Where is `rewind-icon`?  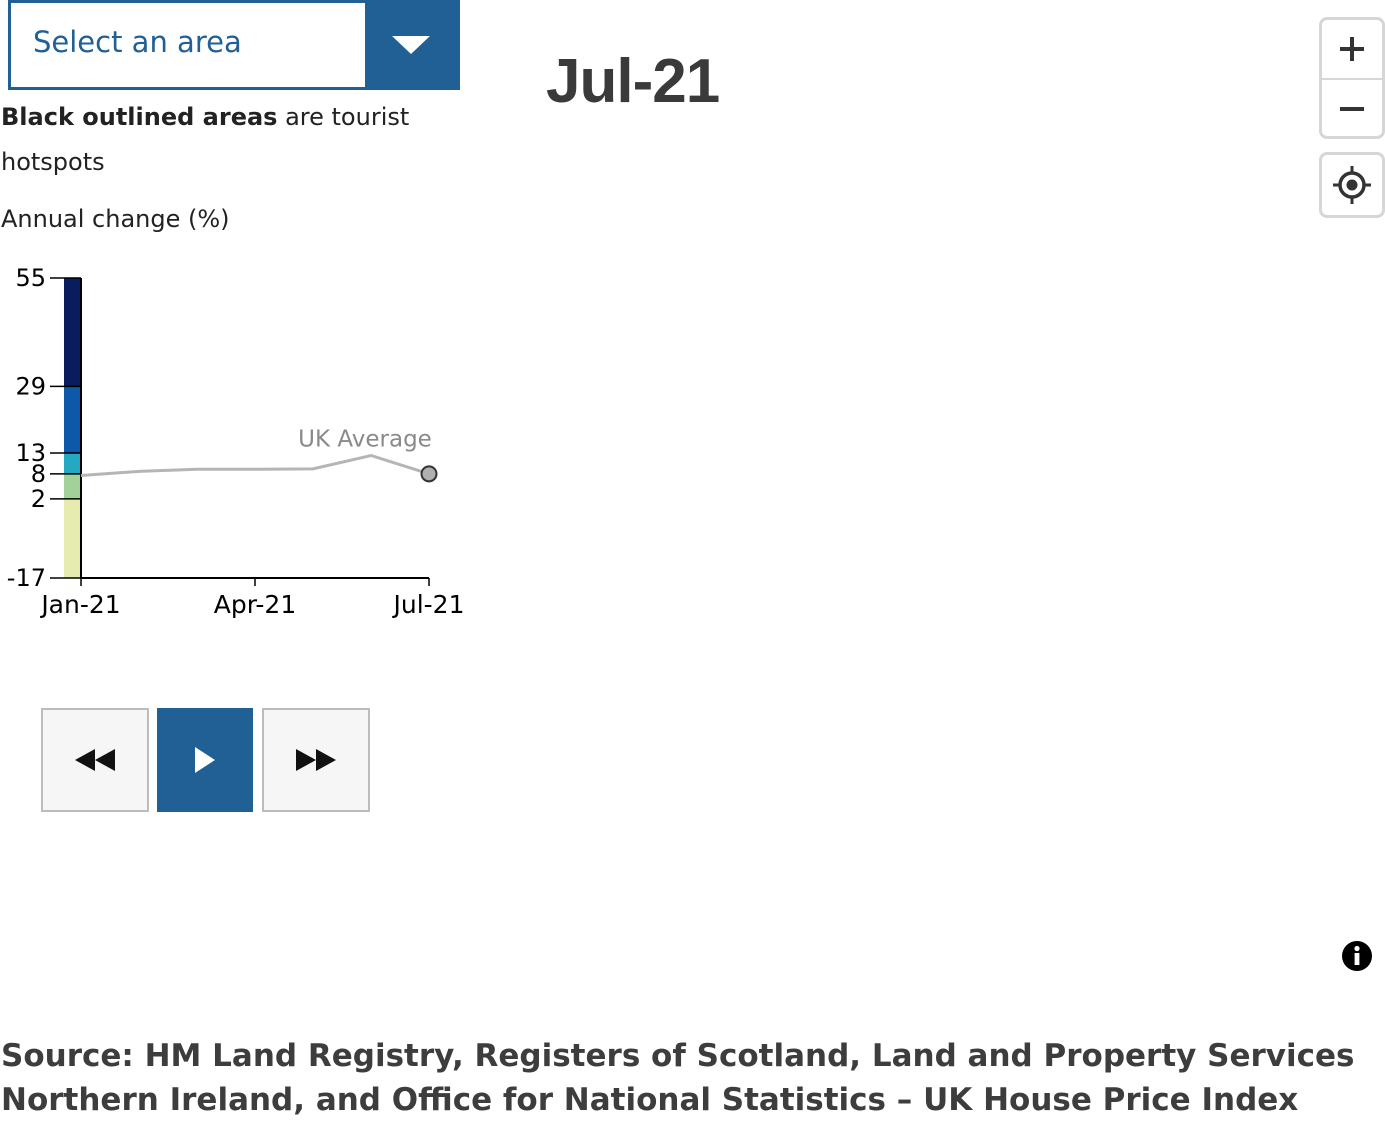 rewind-icon is located at coordinates (95, 760).